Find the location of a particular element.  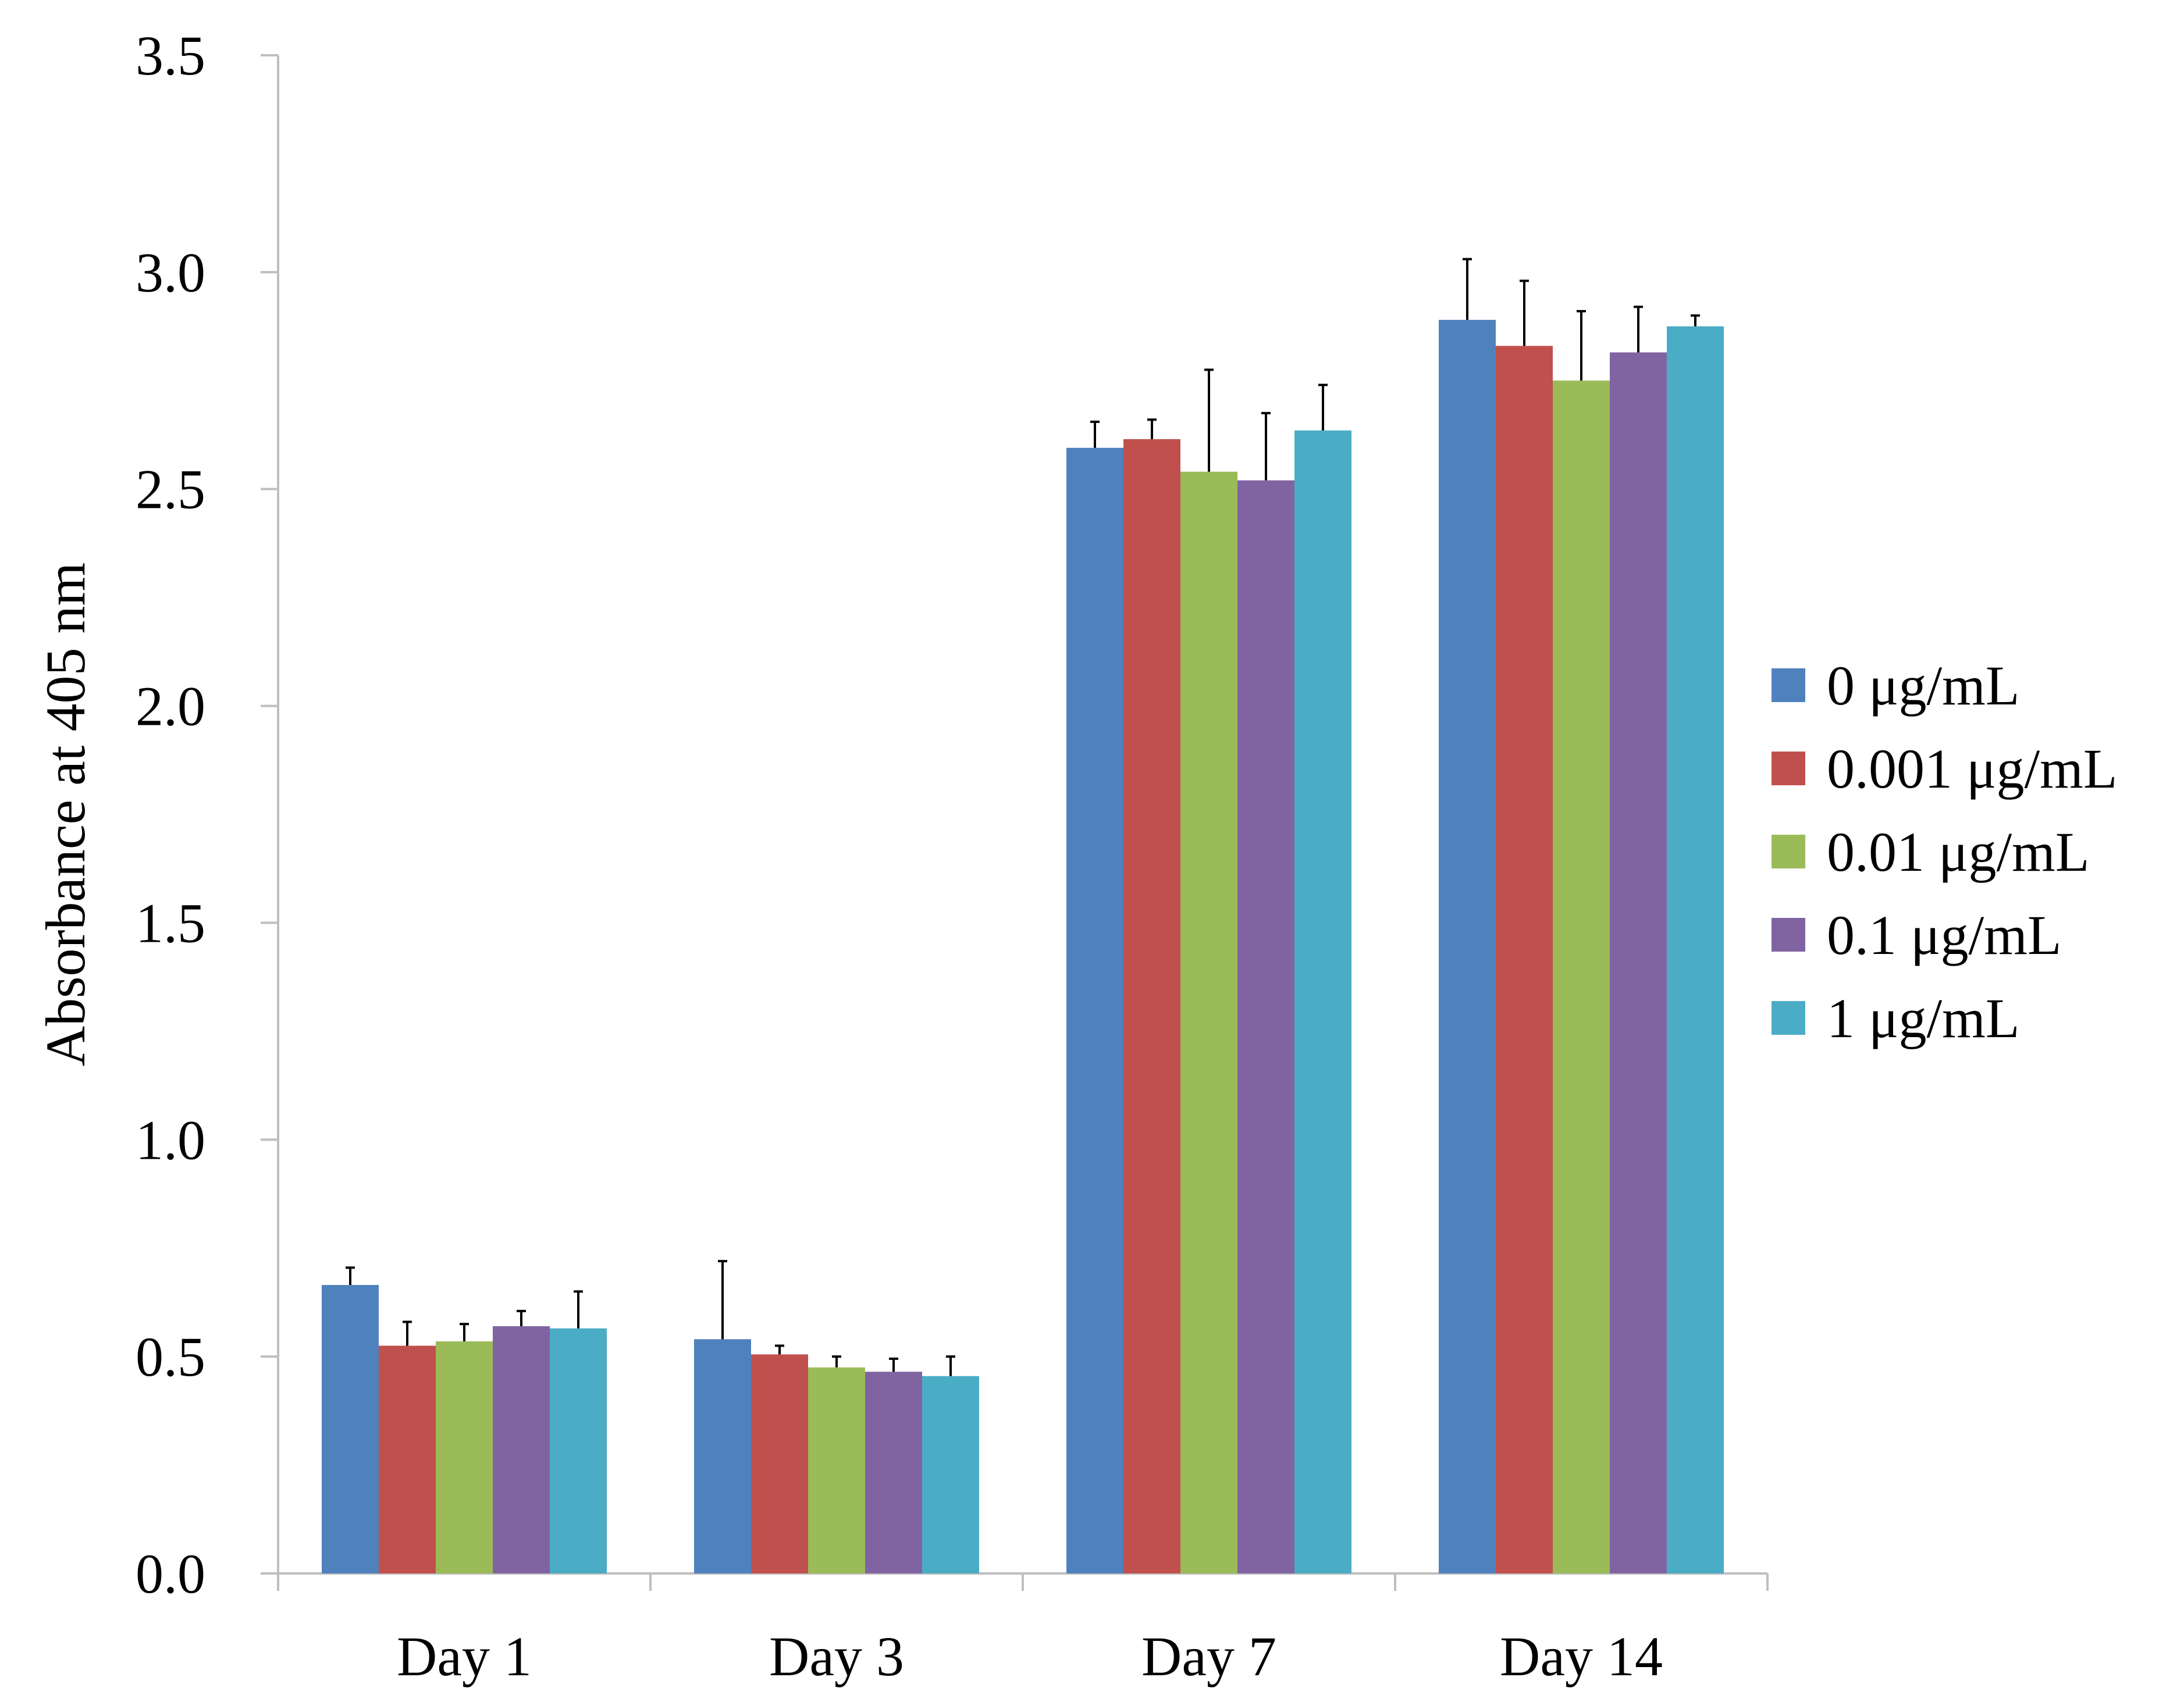

y-axis-title: Absorbance at 405 nm is located at coordinates (65, 814).